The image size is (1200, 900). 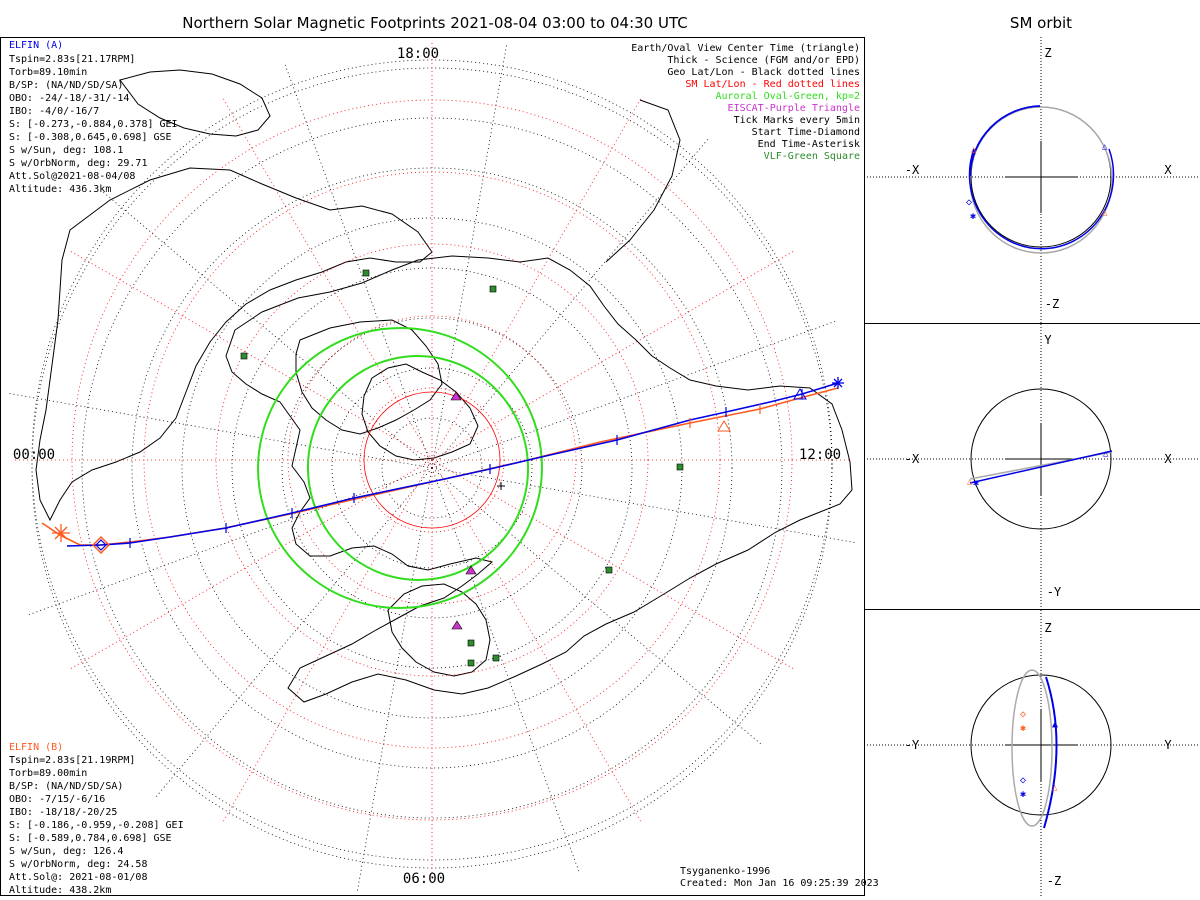 What do you see at coordinates (66, 851) in the screenshot?
I see `elfin-b-line: S w/Sun, deg: 126.4` at bounding box center [66, 851].